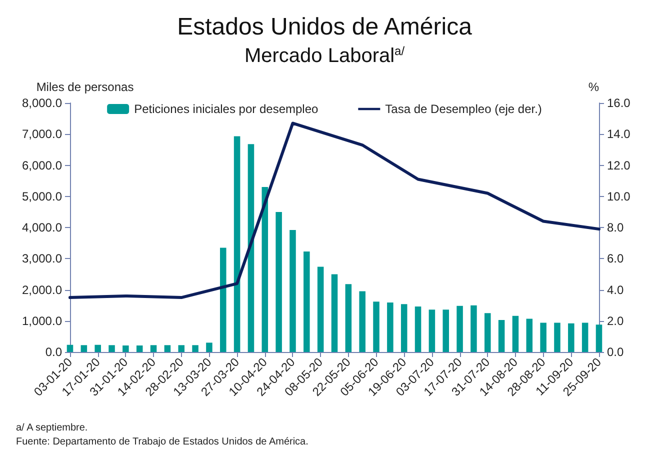 Image resolution: width=649 pixels, height=457 pixels. I want to click on y-tick-label: 6,000.0, so click(42, 165).